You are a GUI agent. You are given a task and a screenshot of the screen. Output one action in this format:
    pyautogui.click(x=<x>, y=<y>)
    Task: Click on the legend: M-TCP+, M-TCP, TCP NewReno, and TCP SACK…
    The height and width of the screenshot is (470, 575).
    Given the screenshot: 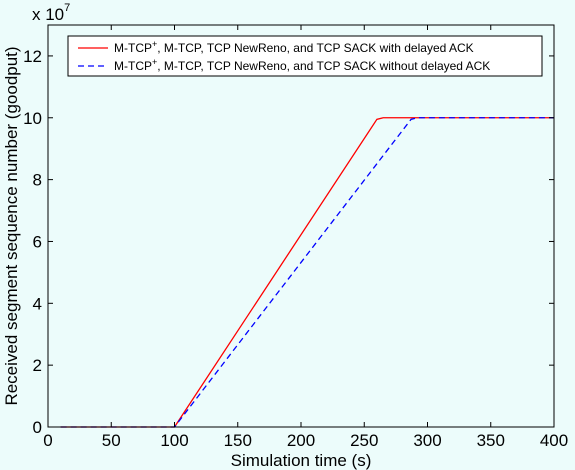 What is the action you would take?
    pyautogui.click(x=305, y=56)
    